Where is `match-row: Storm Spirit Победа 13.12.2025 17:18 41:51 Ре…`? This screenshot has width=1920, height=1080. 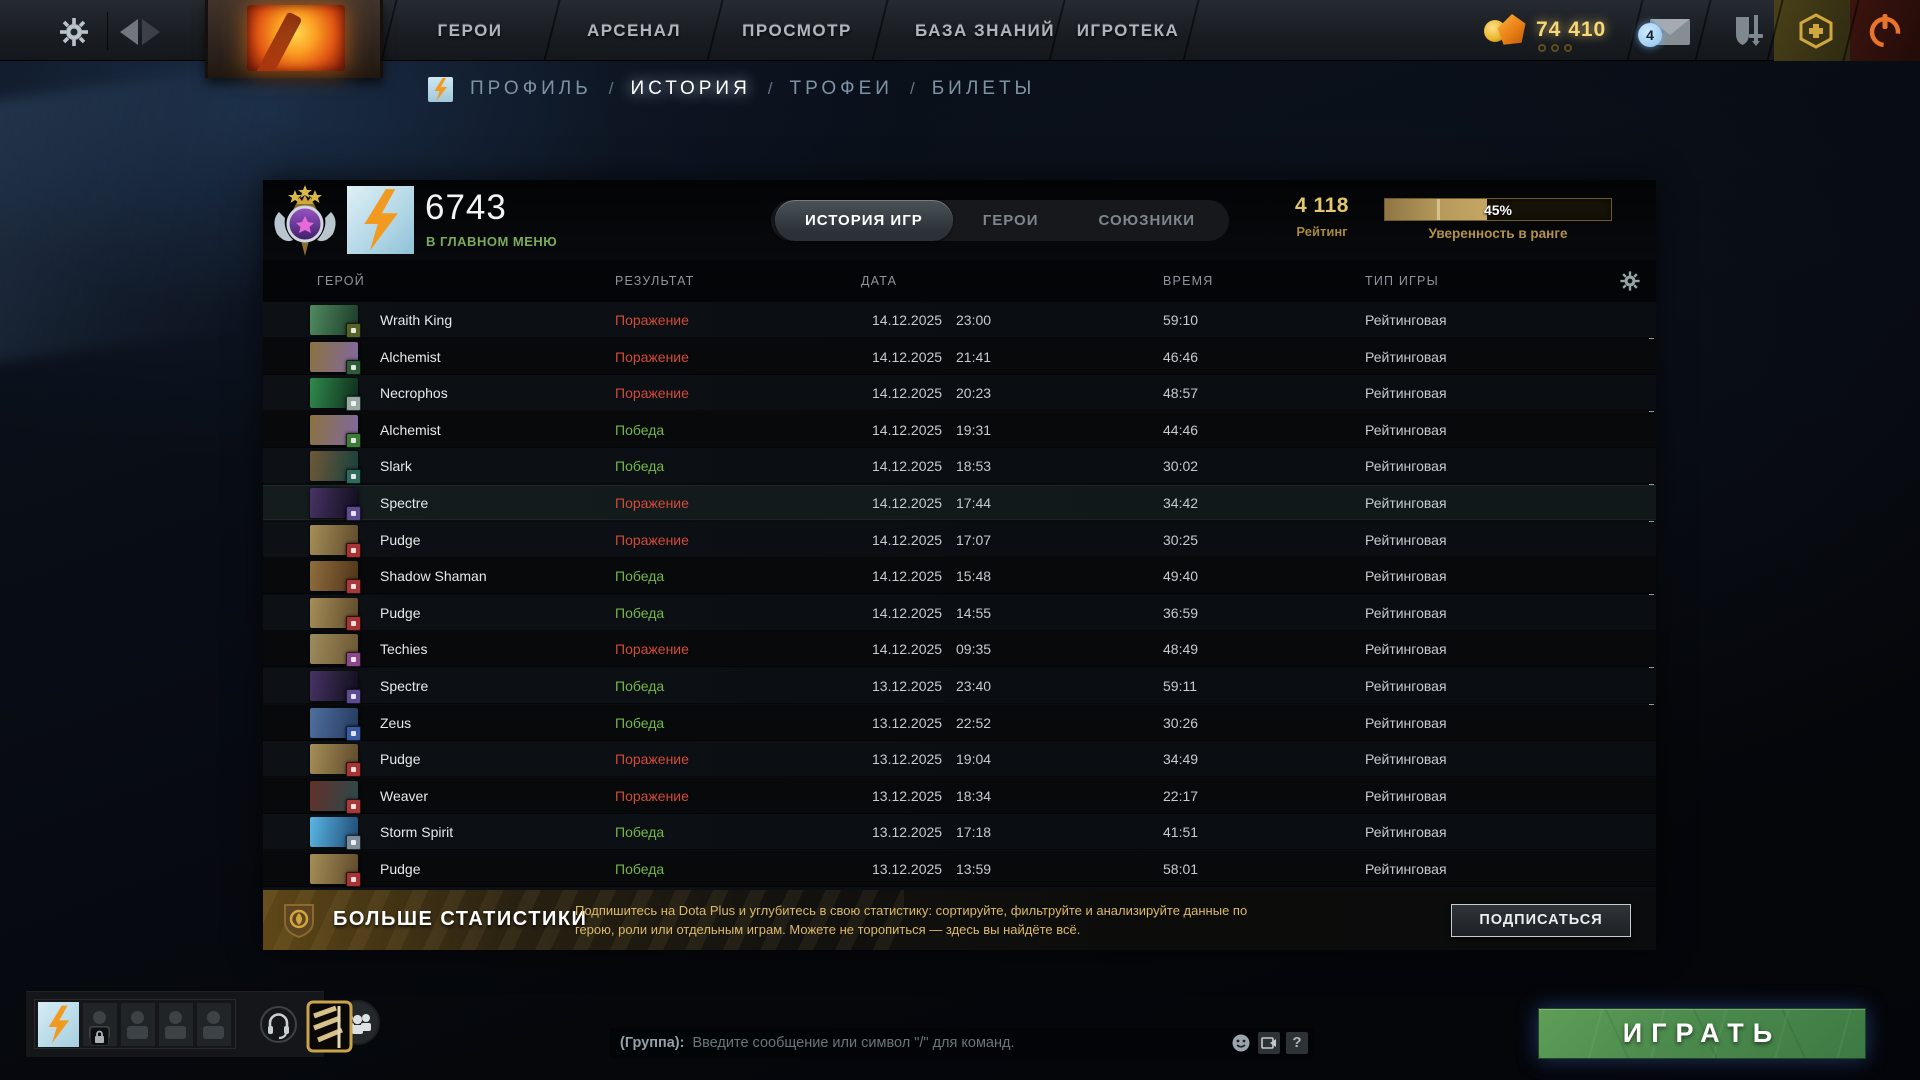
match-row: Storm Spirit Победа 13.12.2025 17:18 41:51 Ре… is located at coordinates (959, 832).